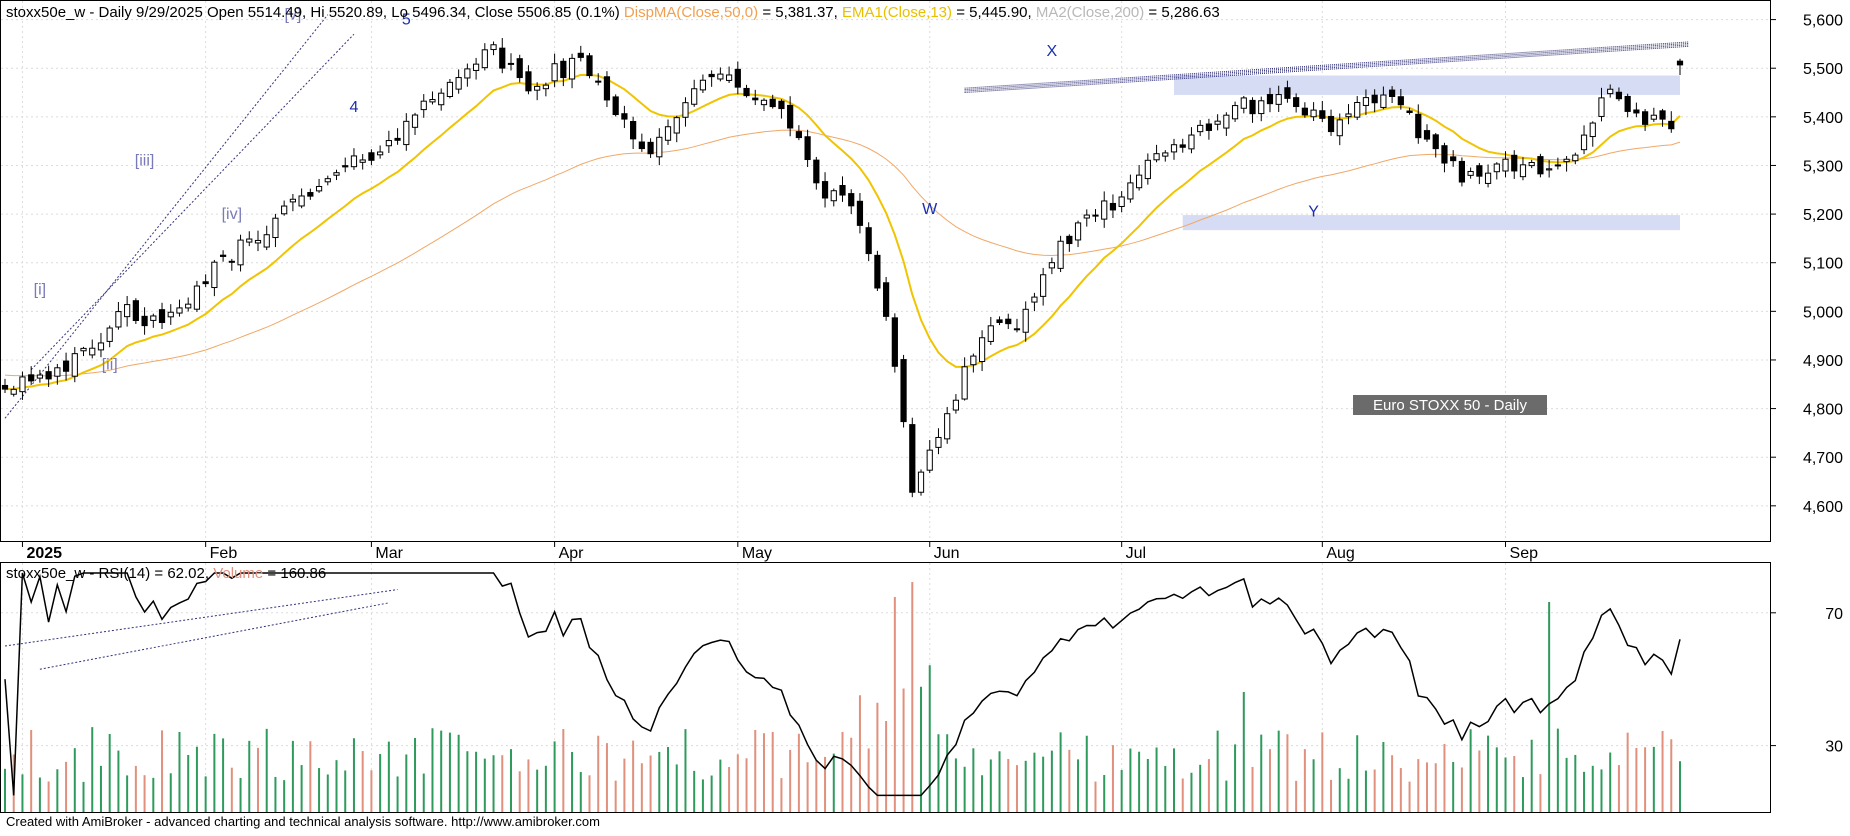 The height and width of the screenshot is (836, 1850). Describe the element at coordinates (1427, 85) in the screenshot. I see `resistance-band` at that location.